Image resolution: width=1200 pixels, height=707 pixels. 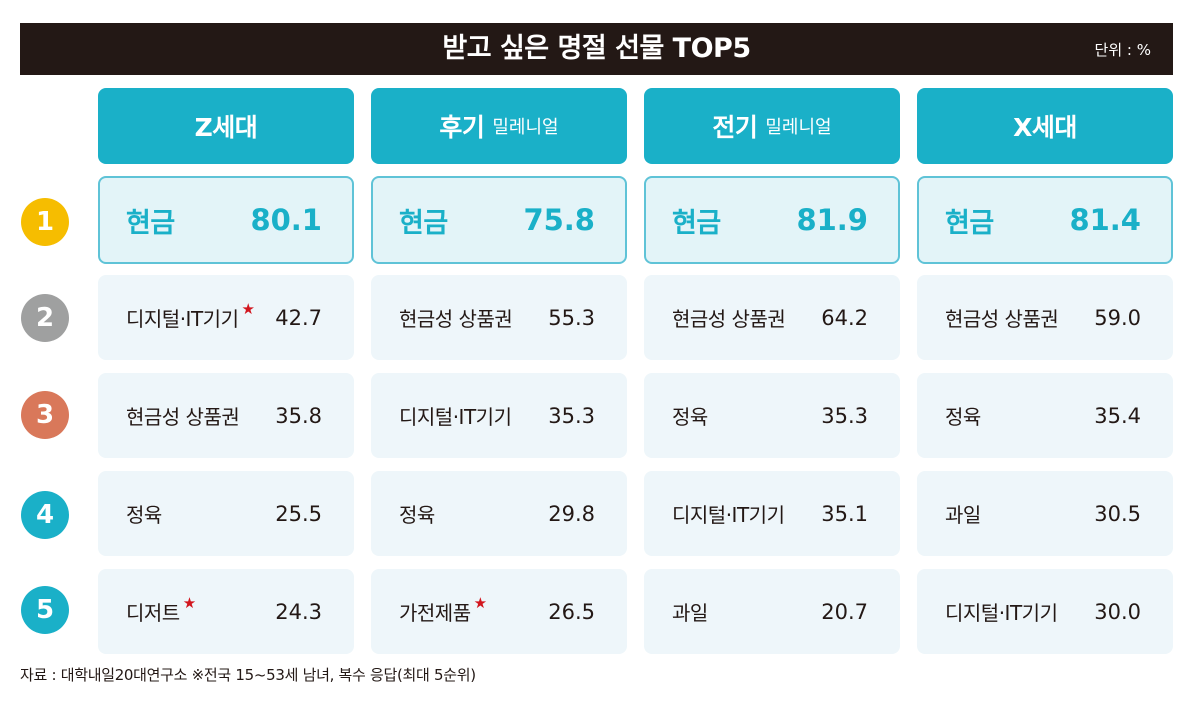 I want to click on gift-value: 35.1, so click(x=844, y=513).